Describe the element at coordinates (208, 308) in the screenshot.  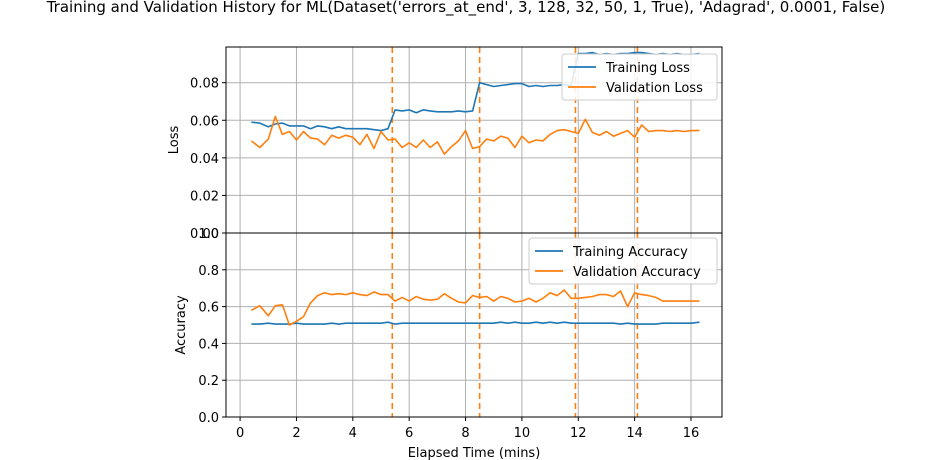
I see `y-tick-label: 0.6` at that location.